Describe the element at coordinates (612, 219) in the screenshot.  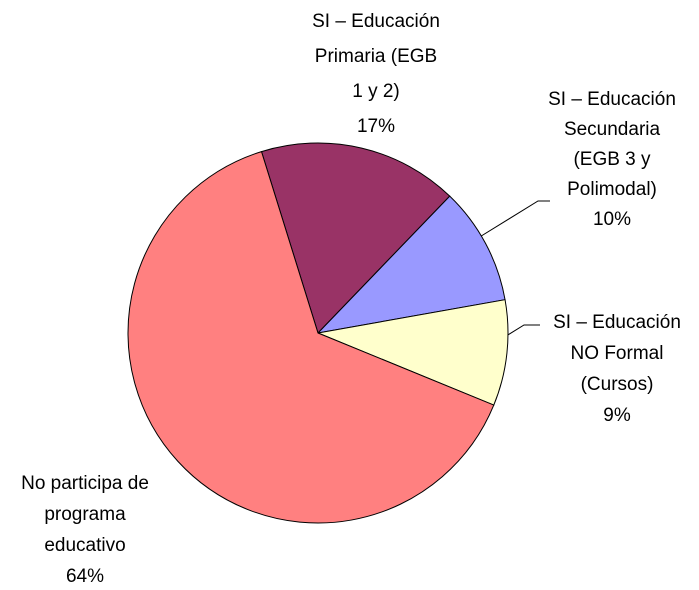
I see `slice-value-label: 10%` at that location.